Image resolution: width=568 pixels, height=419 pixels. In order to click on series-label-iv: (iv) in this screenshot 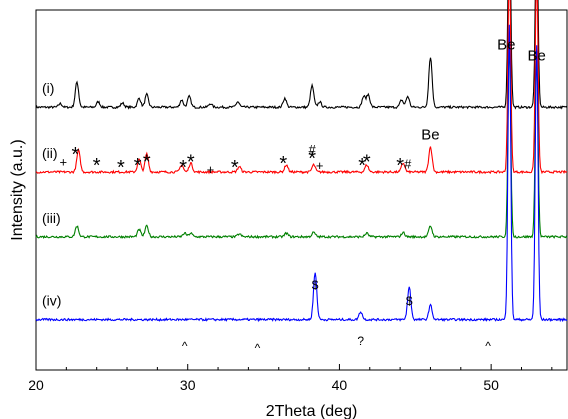, I will do `click(51, 301)`.